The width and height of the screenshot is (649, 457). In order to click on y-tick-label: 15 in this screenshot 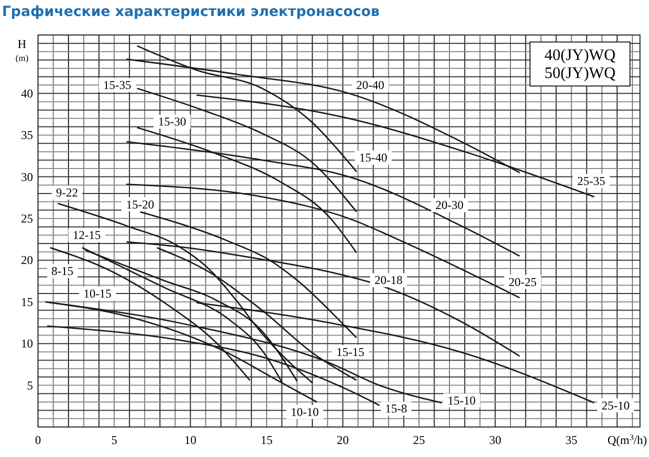, I will do `click(27, 301)`.